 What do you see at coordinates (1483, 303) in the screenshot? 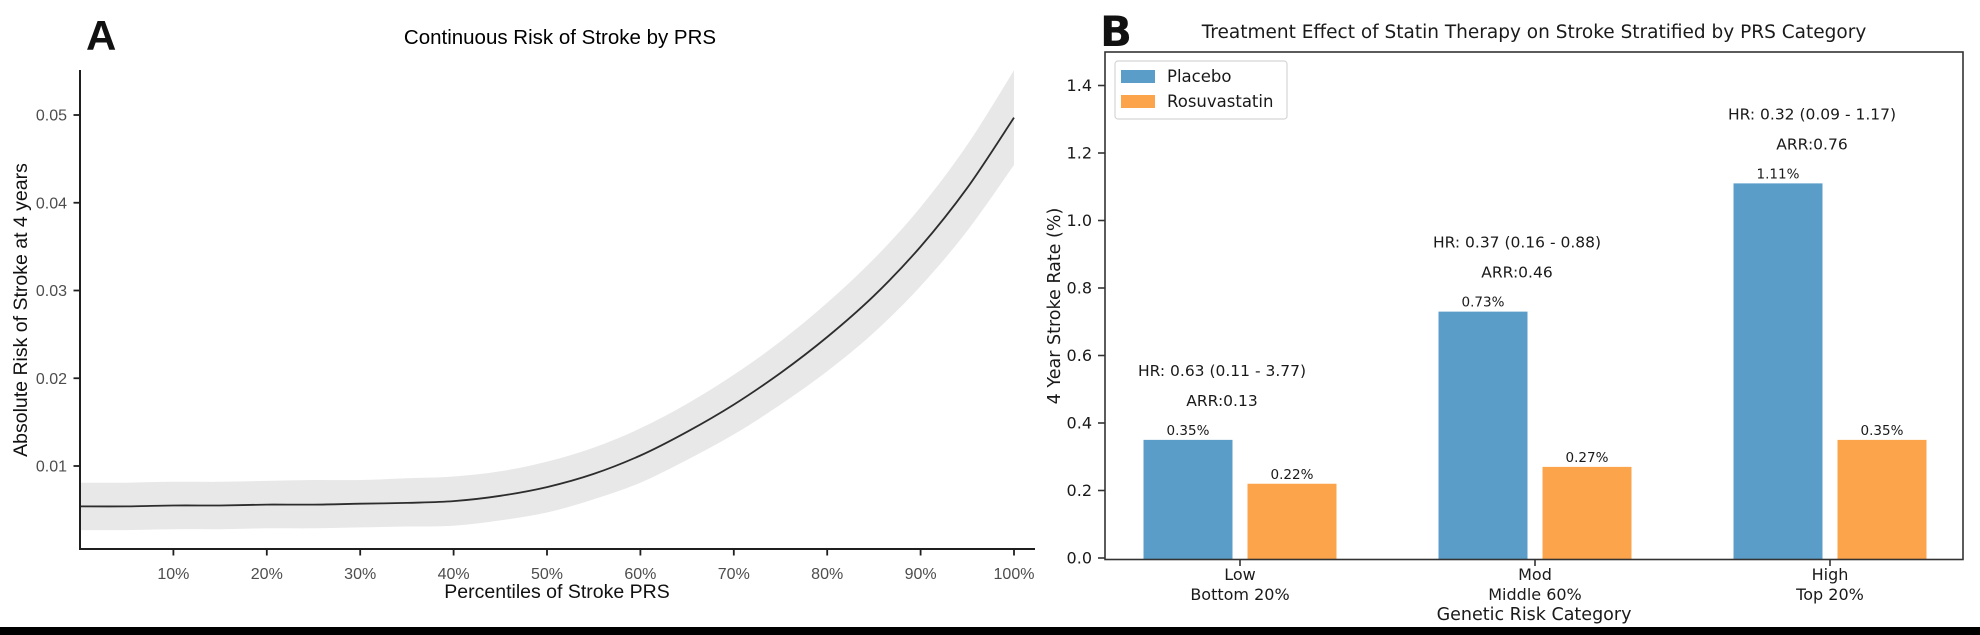
I see `bar-value-label: 0.73%` at bounding box center [1483, 303].